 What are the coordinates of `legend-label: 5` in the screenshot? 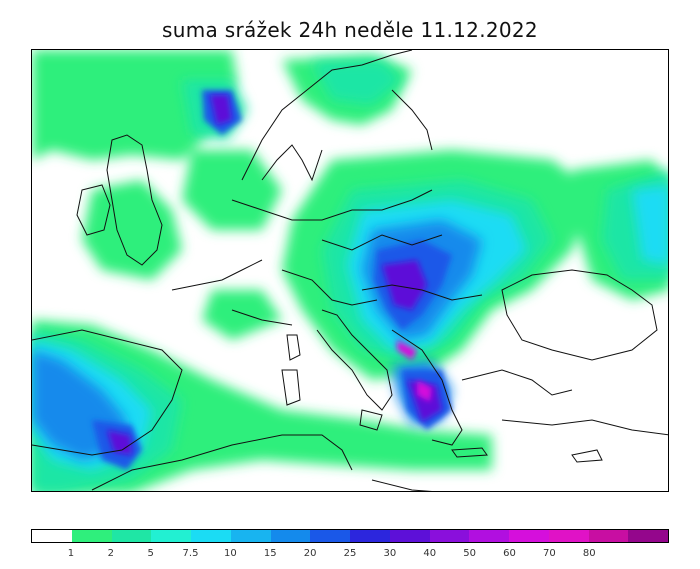 It's located at (150, 553).